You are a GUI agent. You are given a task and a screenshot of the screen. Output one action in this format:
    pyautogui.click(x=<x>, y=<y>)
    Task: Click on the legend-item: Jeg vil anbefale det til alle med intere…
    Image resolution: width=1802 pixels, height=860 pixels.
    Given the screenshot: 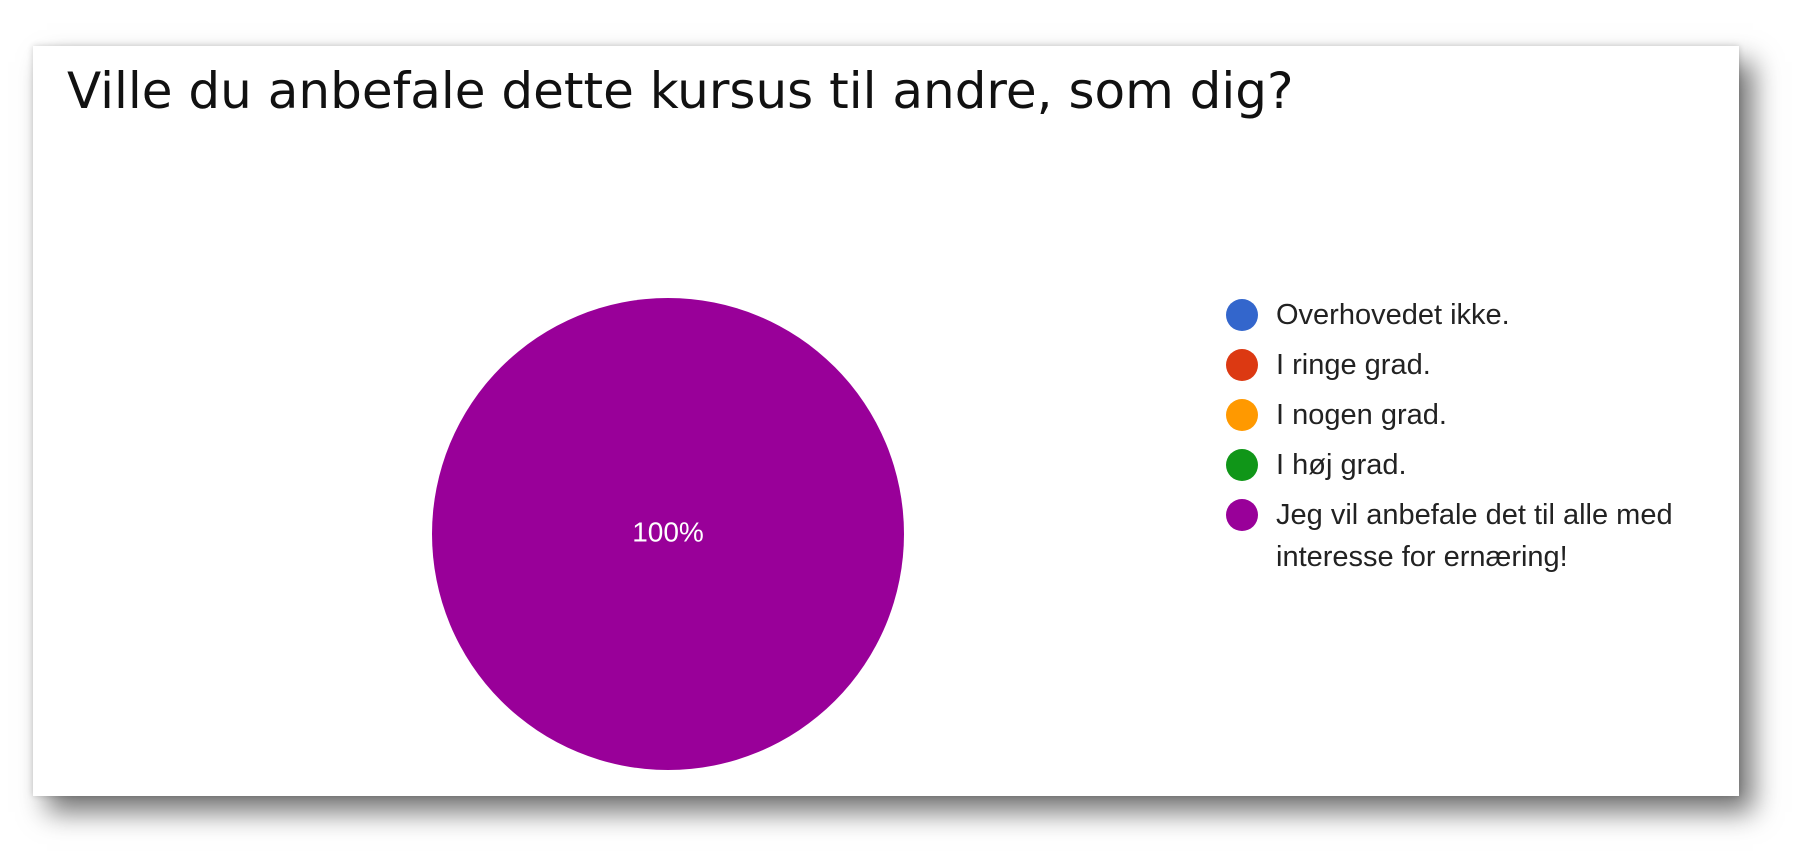 What is the action you would take?
    pyautogui.click(x=1466, y=536)
    